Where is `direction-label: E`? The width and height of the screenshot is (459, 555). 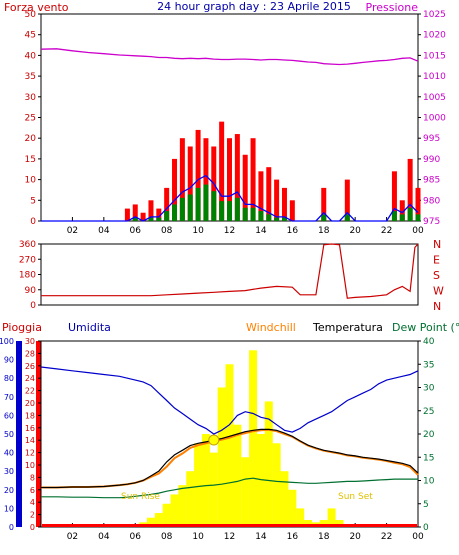
direction-label: E is located at coordinates (436, 260).